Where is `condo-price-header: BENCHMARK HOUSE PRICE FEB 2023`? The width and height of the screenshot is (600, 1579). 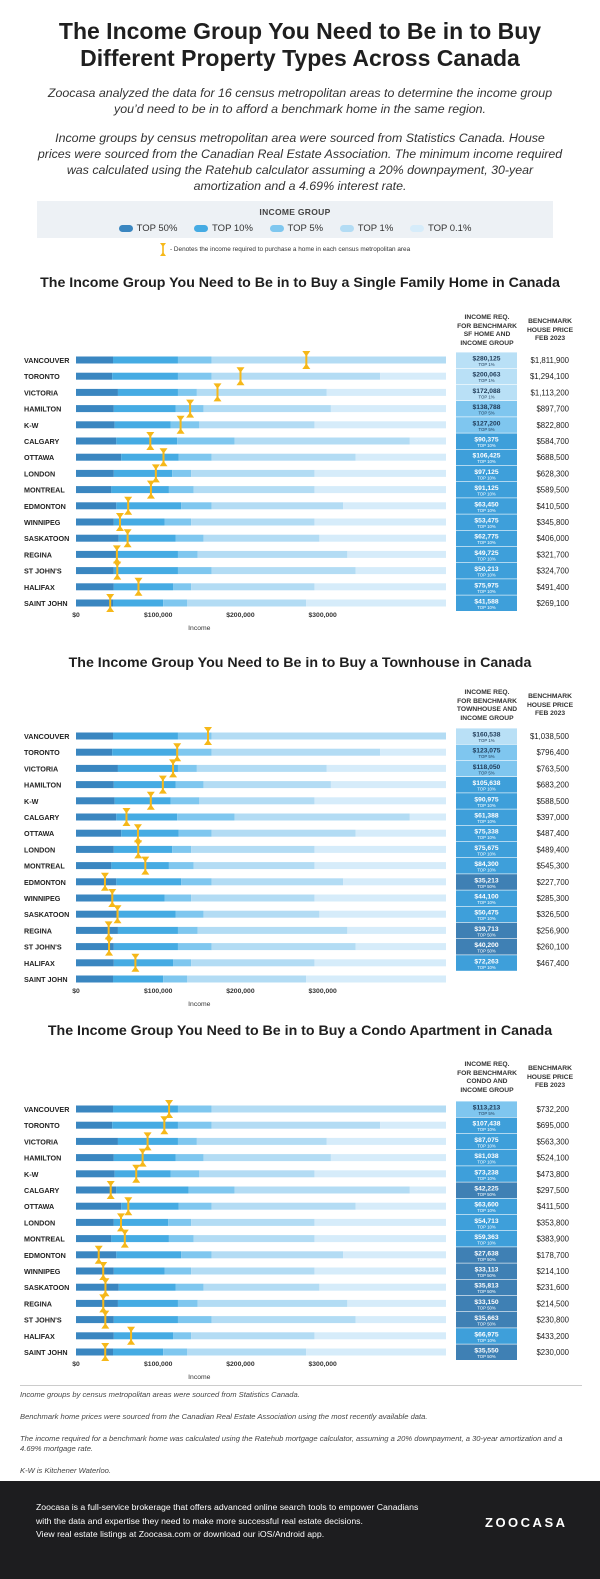
condo-price-header: BENCHMARK HOUSE PRICE FEB 2023 is located at coordinates (550, 1078).